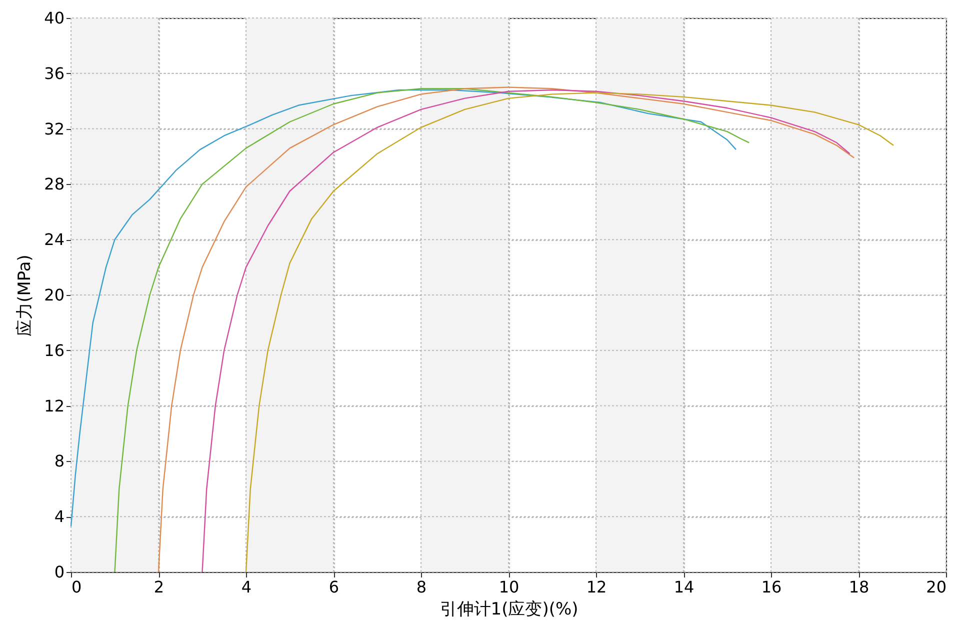 The width and height of the screenshot is (960, 639). Describe the element at coordinates (54, 295) in the screenshot. I see `y-tick-label: 20` at that location.